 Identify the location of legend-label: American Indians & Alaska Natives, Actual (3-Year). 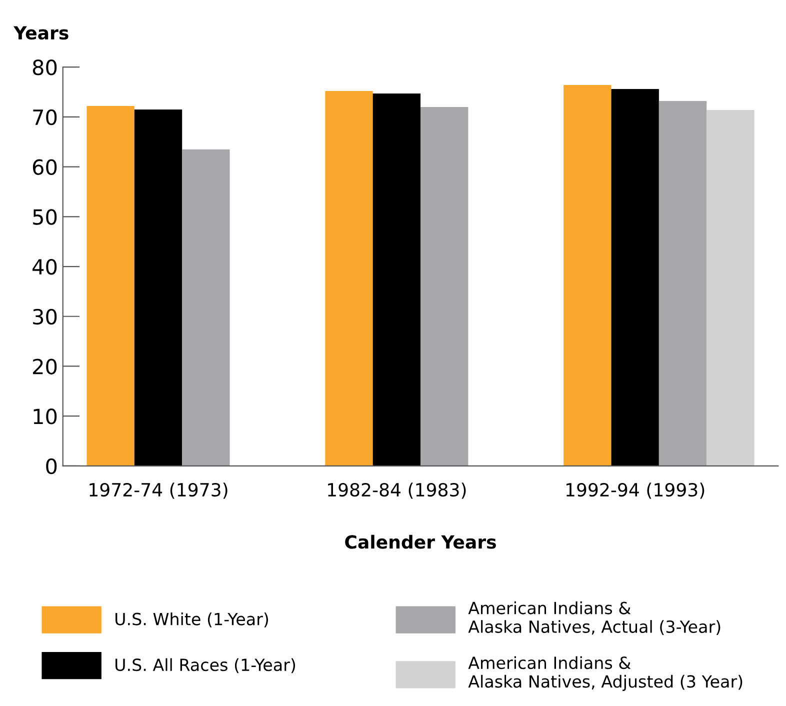
(594, 618).